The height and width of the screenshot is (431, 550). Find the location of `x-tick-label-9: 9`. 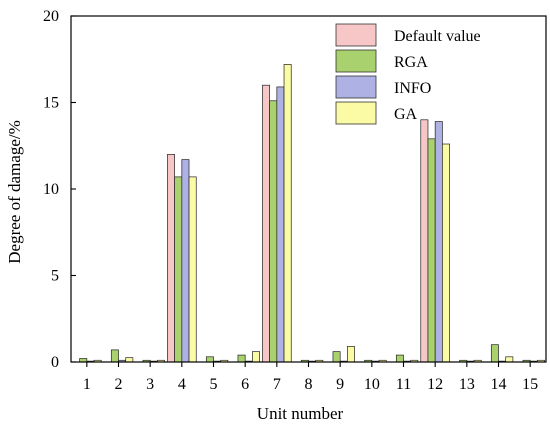

x-tick-label-9: 9 is located at coordinates (340, 384).